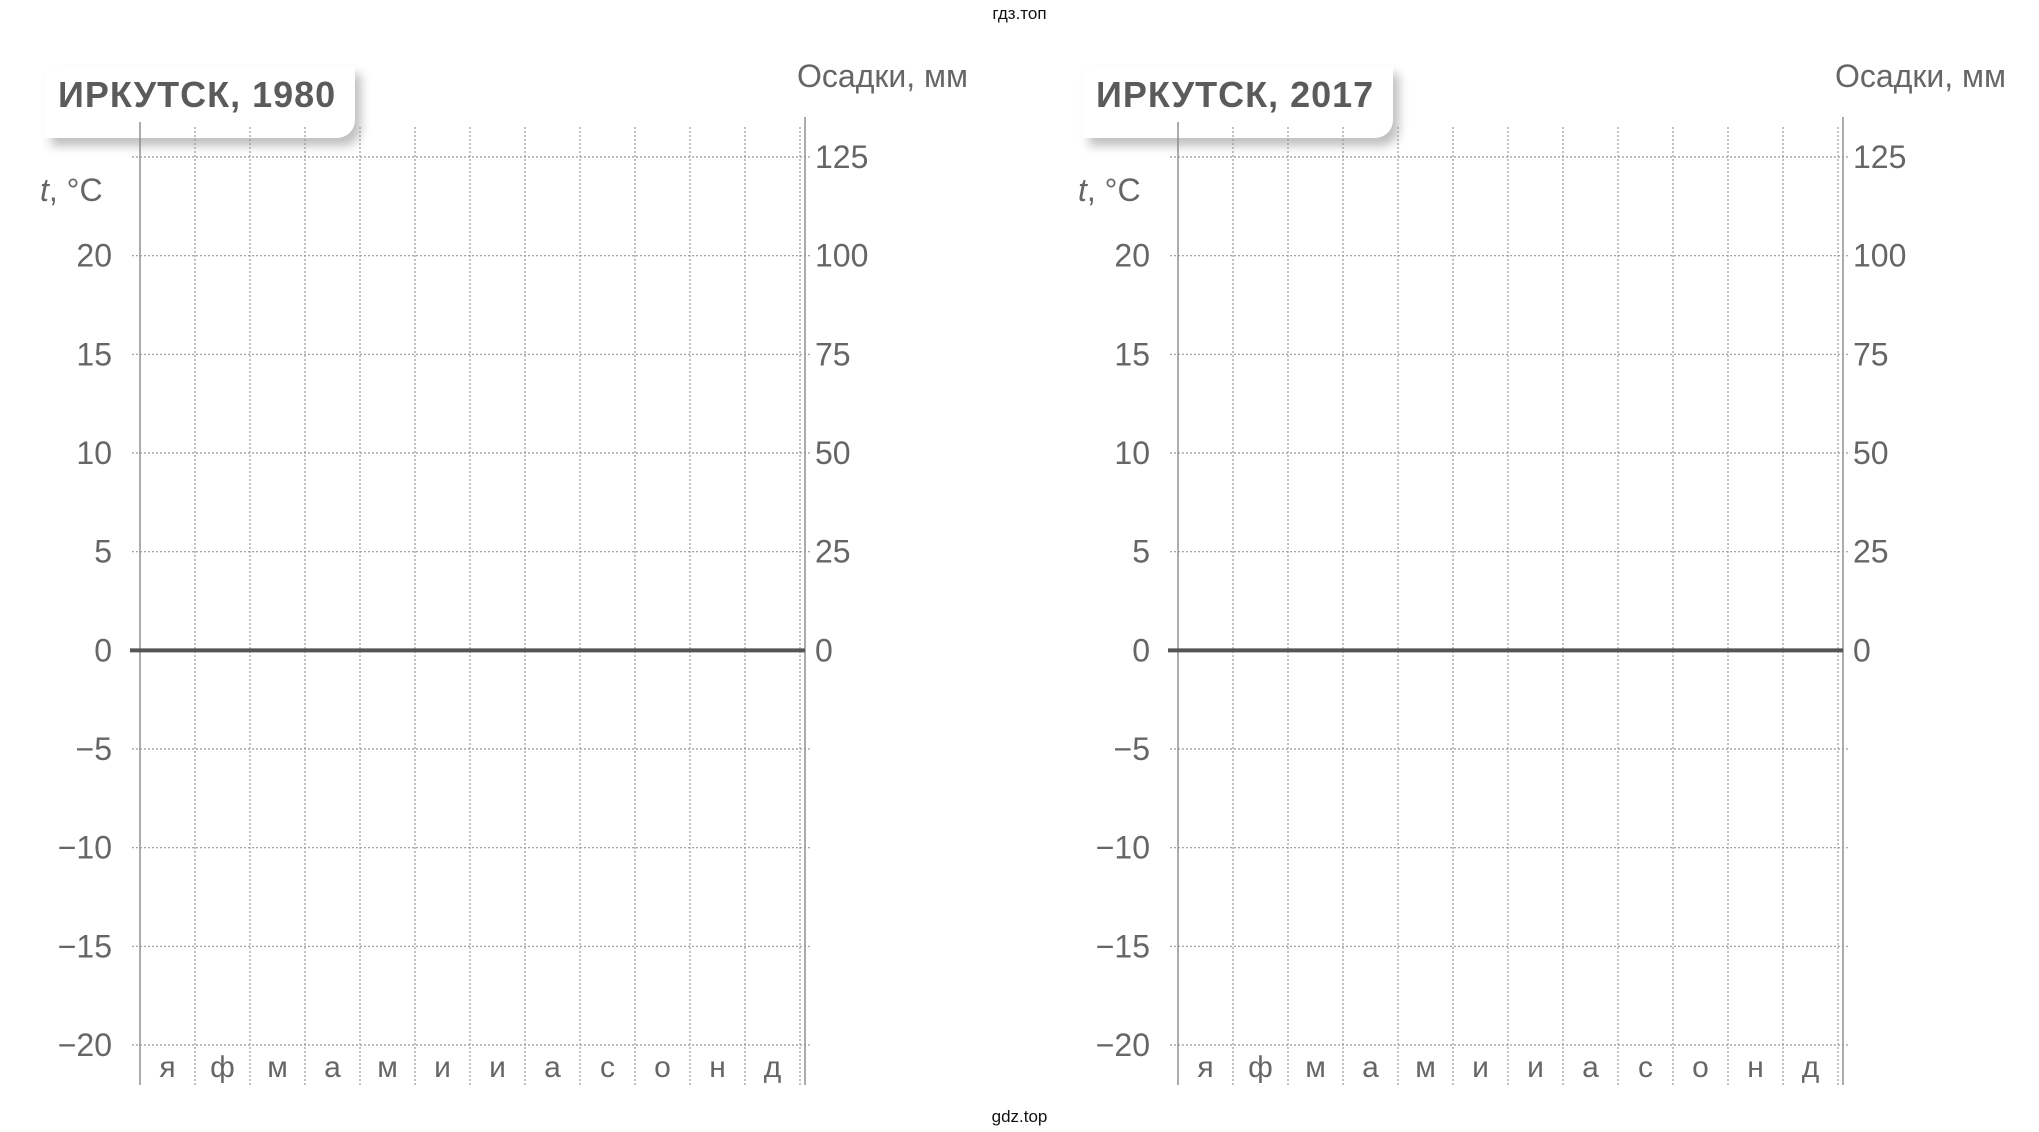 Image resolution: width=2039 pixels, height=1132 pixels. I want to click on watermark-bottom: gdz.top, so click(1019, 1116).